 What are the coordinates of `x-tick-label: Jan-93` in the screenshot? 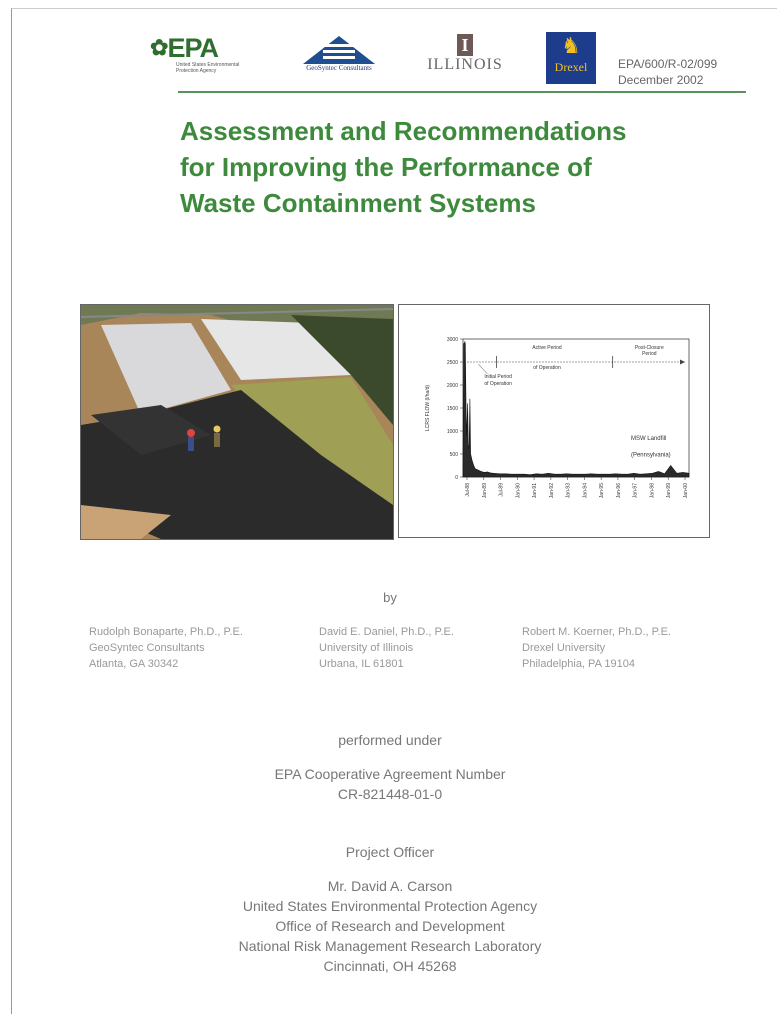 It's located at (569, 491).